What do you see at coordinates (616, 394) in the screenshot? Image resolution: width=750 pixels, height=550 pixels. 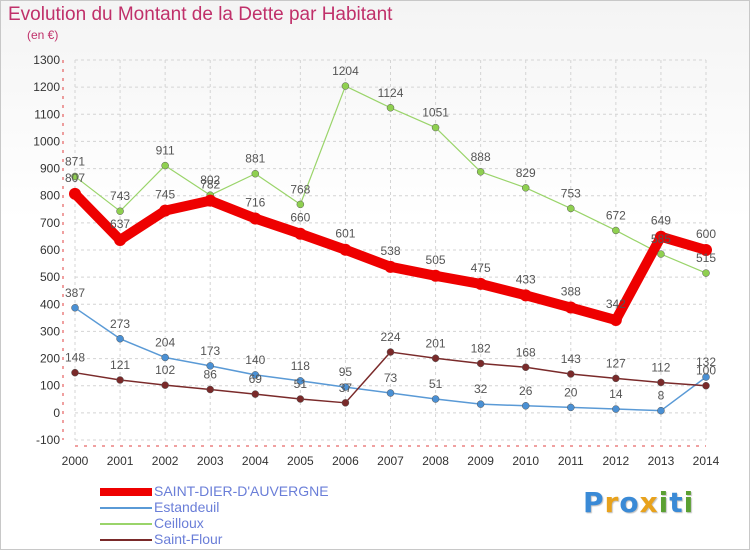 I see `data-label: 14` at bounding box center [616, 394].